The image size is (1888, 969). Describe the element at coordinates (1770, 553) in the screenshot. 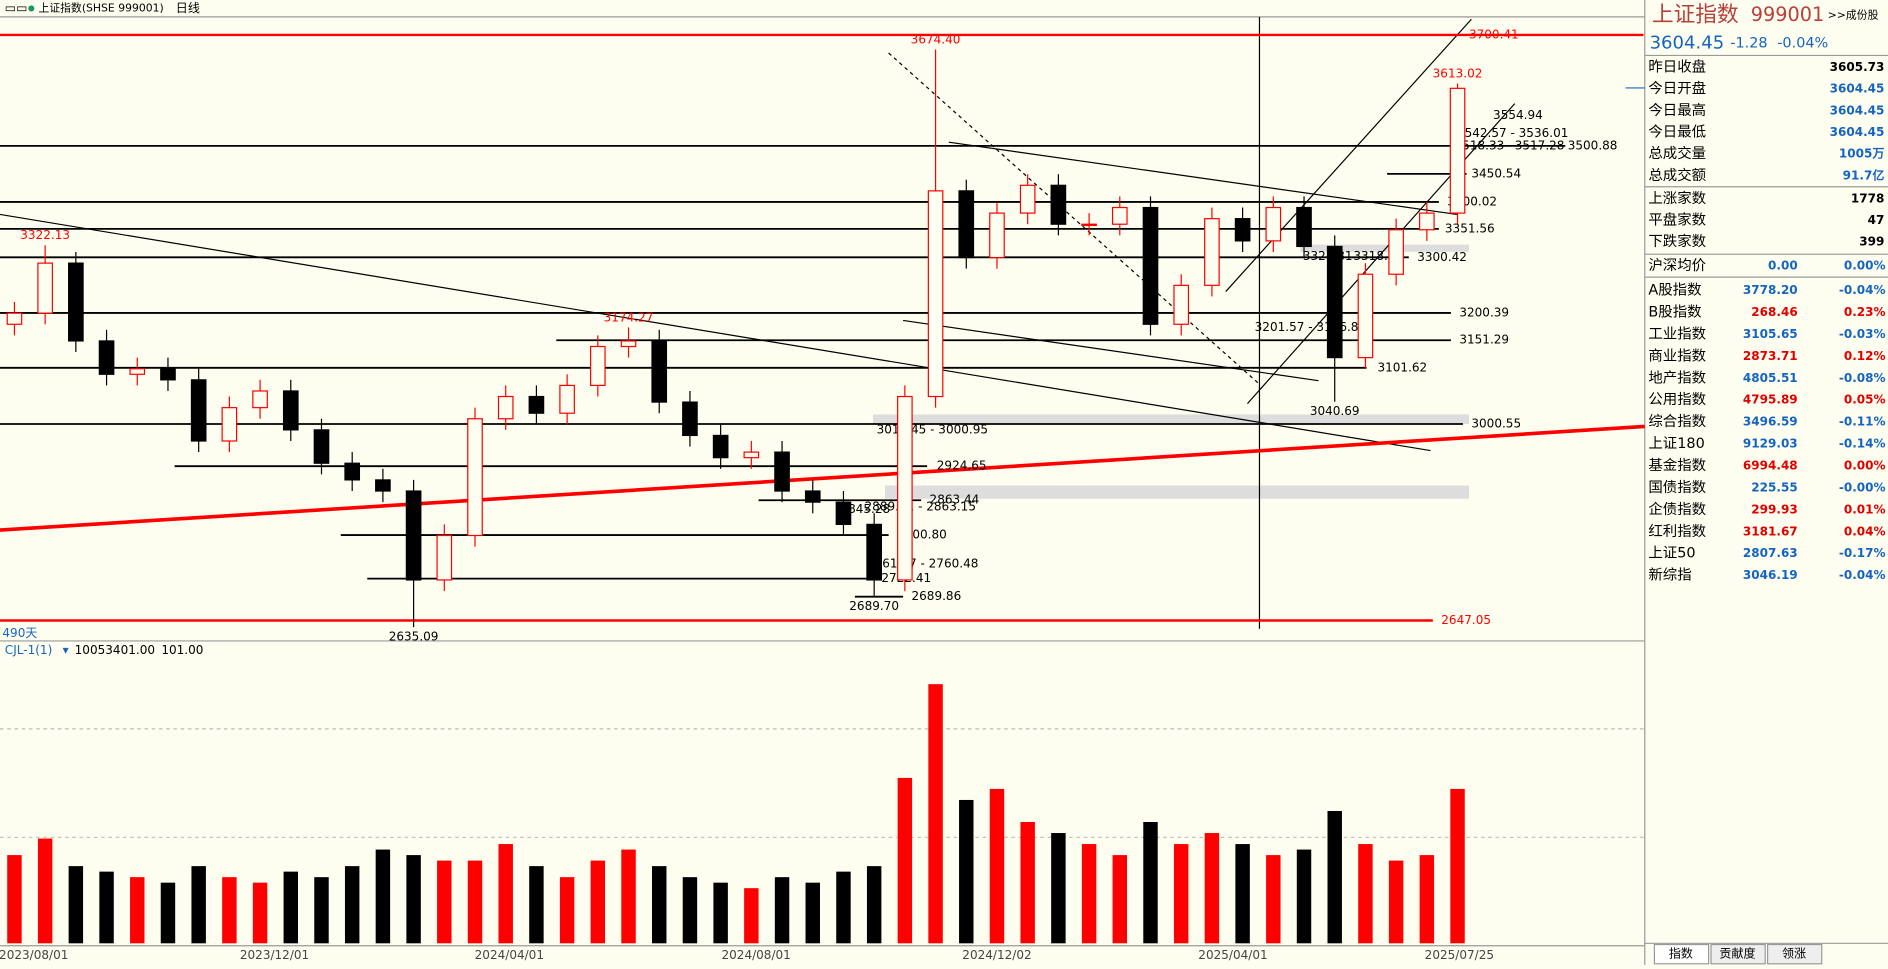

I see `index-value: 2807.63` at that location.